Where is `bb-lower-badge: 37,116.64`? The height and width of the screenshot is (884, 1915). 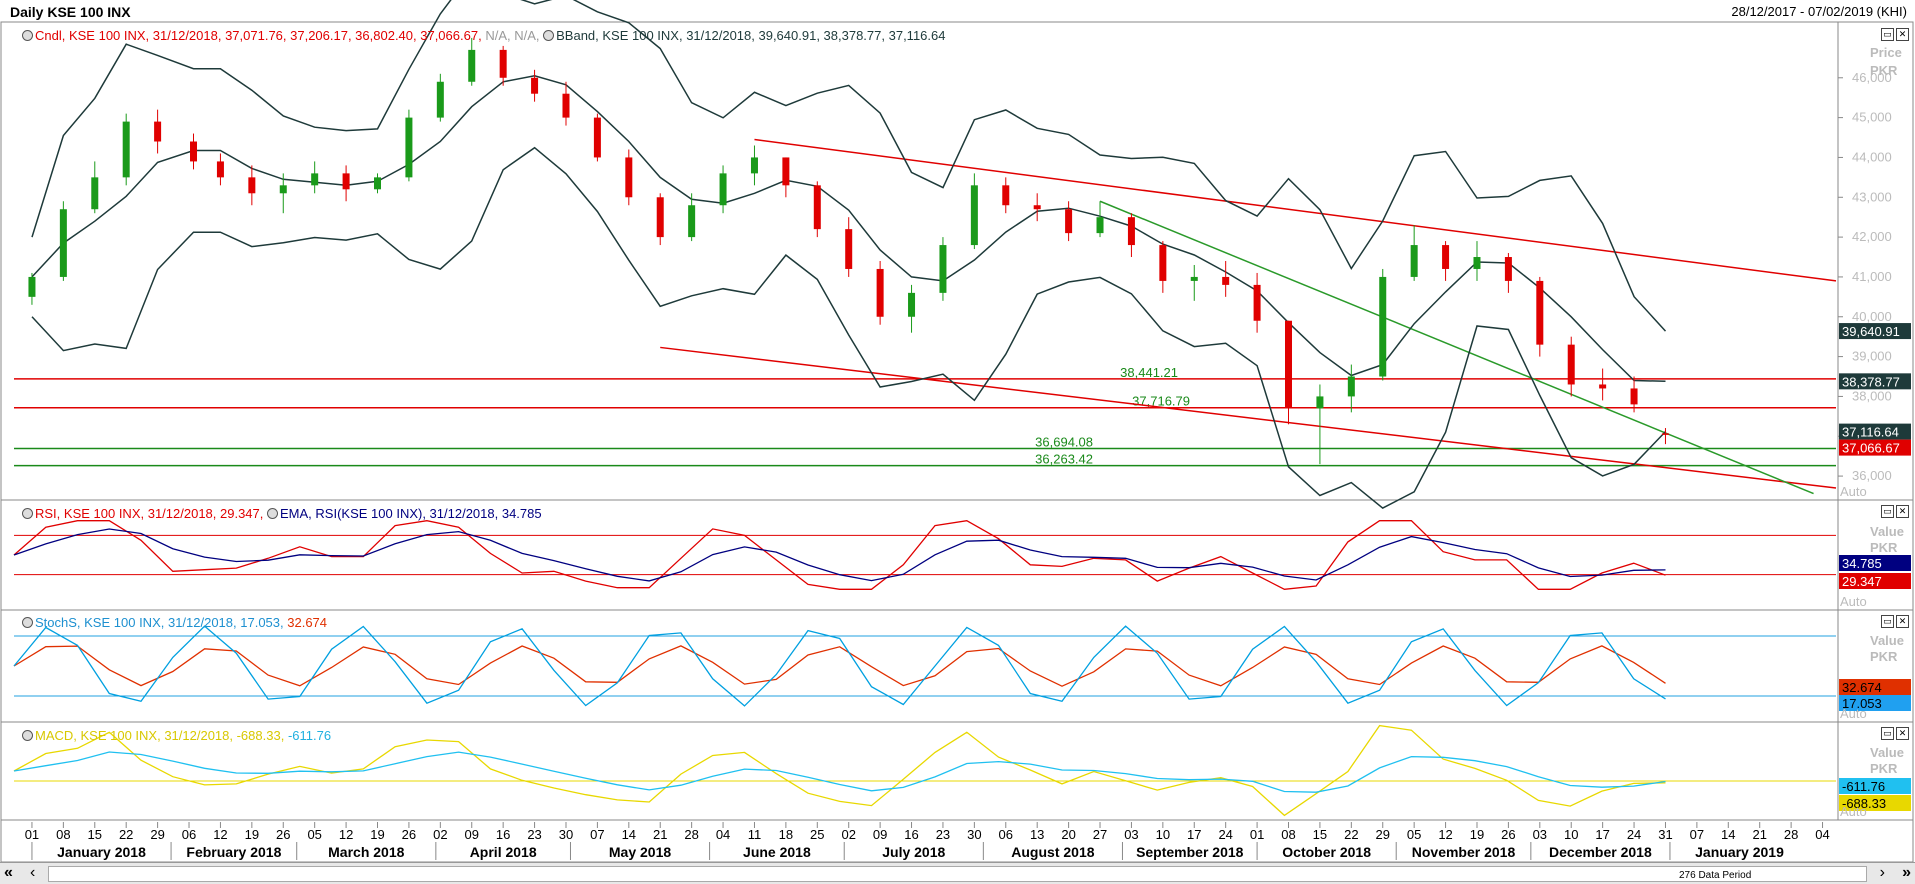
bb-lower-badge: 37,116.64 is located at coordinates (1870, 432).